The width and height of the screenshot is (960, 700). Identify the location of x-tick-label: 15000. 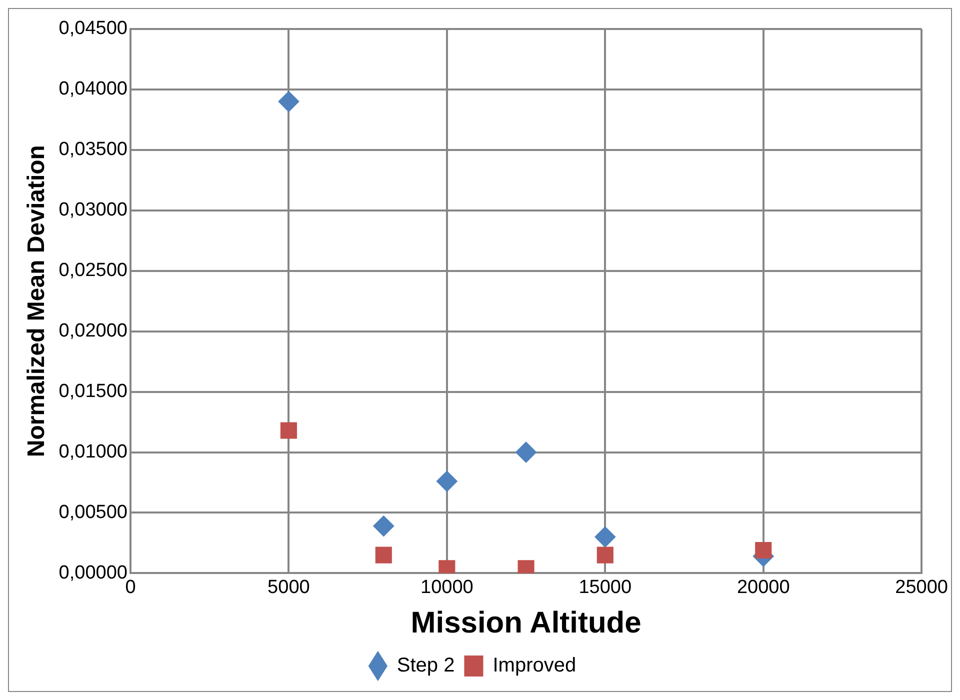
(605, 587).